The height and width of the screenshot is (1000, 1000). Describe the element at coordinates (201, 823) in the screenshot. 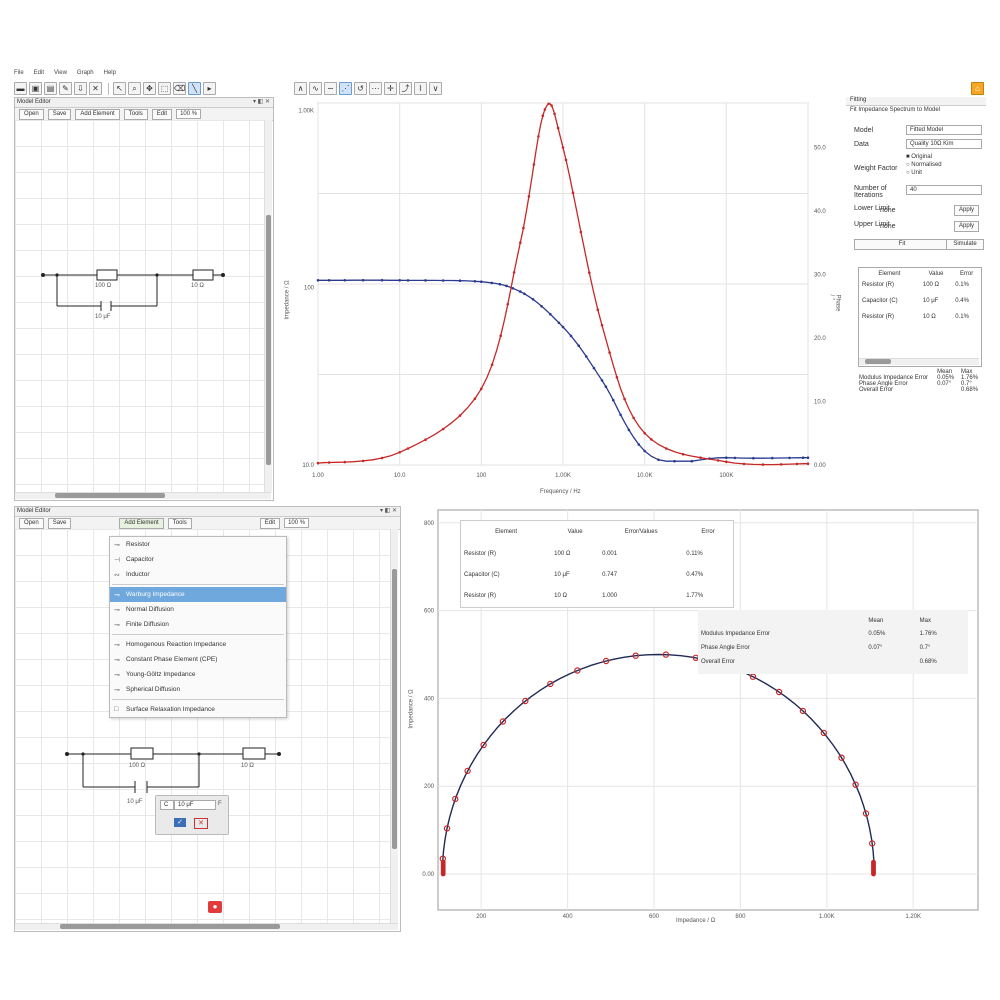

I see `cancel-icon: ✕` at that location.